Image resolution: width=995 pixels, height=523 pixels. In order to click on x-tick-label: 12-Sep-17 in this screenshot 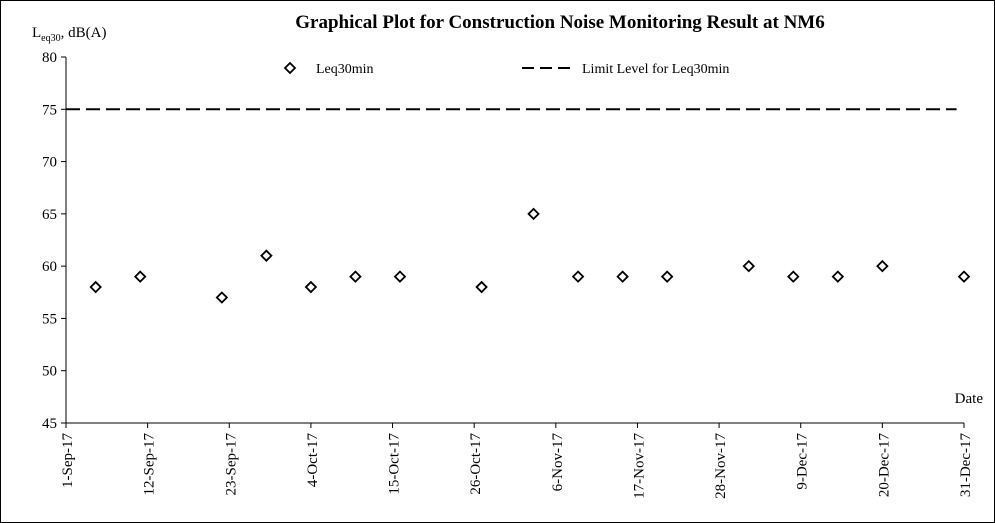, I will do `click(150, 464)`.